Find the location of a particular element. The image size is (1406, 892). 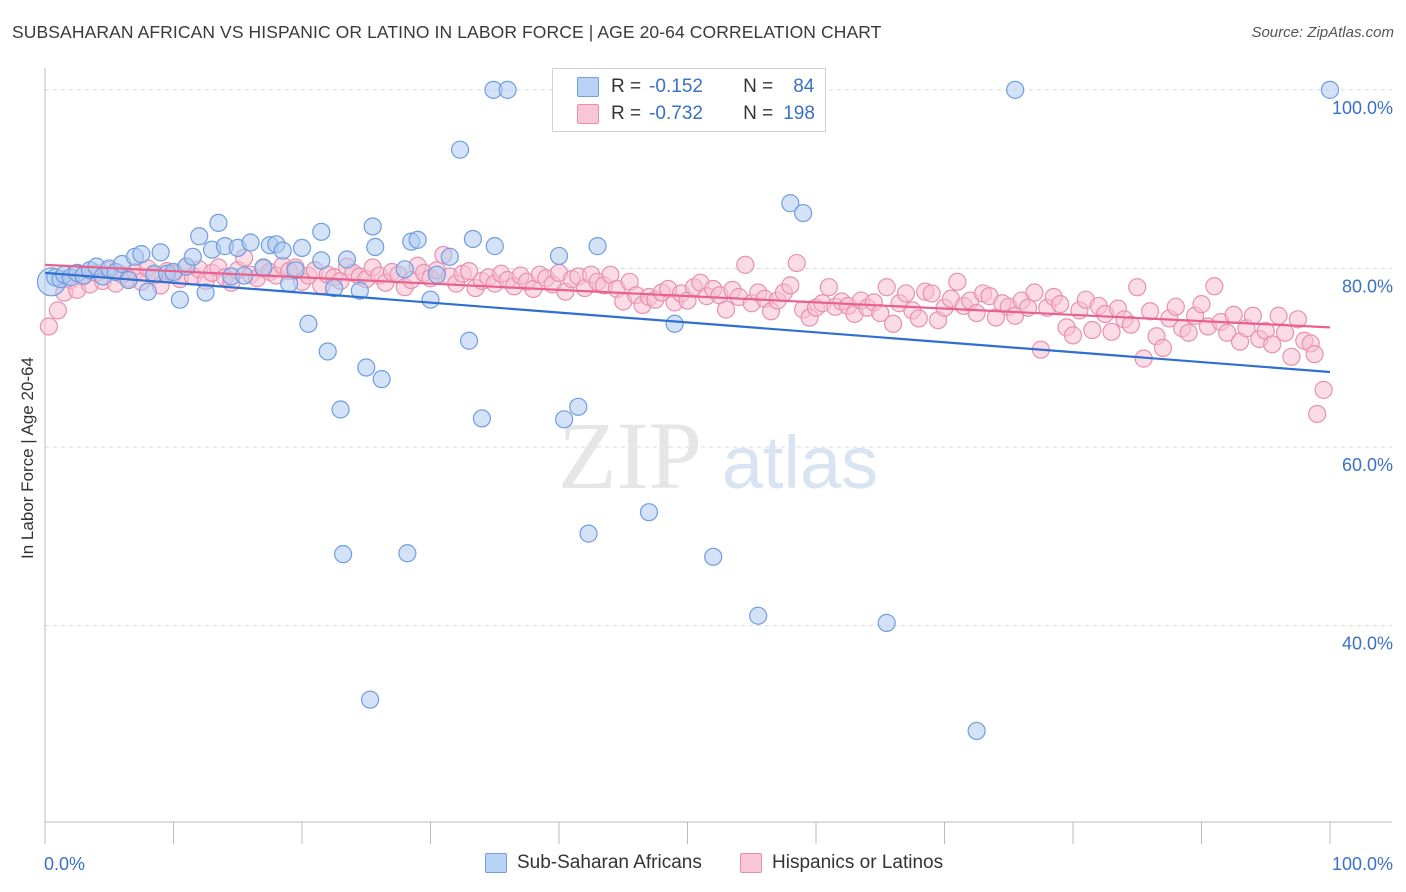

legend-n-value: 198 is located at coordinates (799, 113).